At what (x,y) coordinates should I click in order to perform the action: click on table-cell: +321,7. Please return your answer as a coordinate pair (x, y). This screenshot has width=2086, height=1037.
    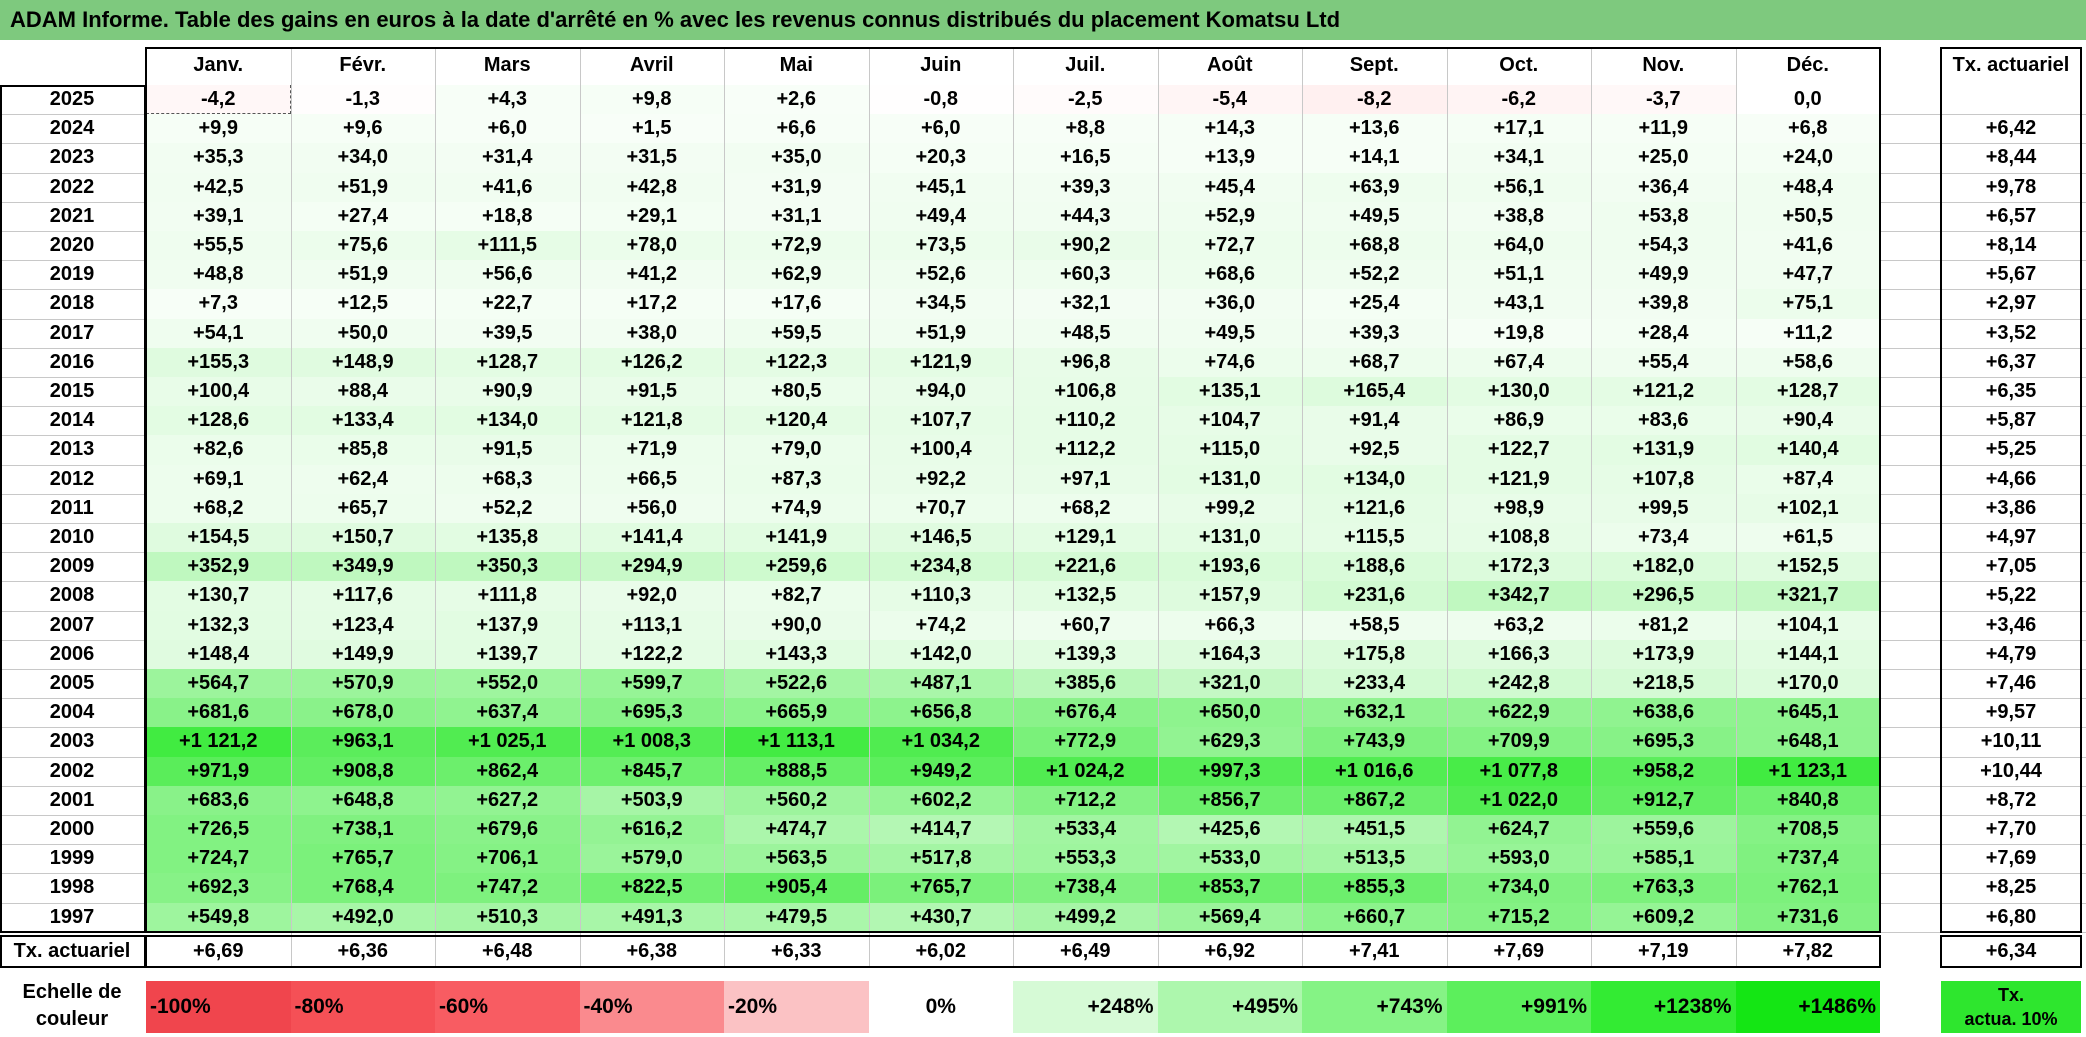
    Looking at the image, I should click on (1807, 596).